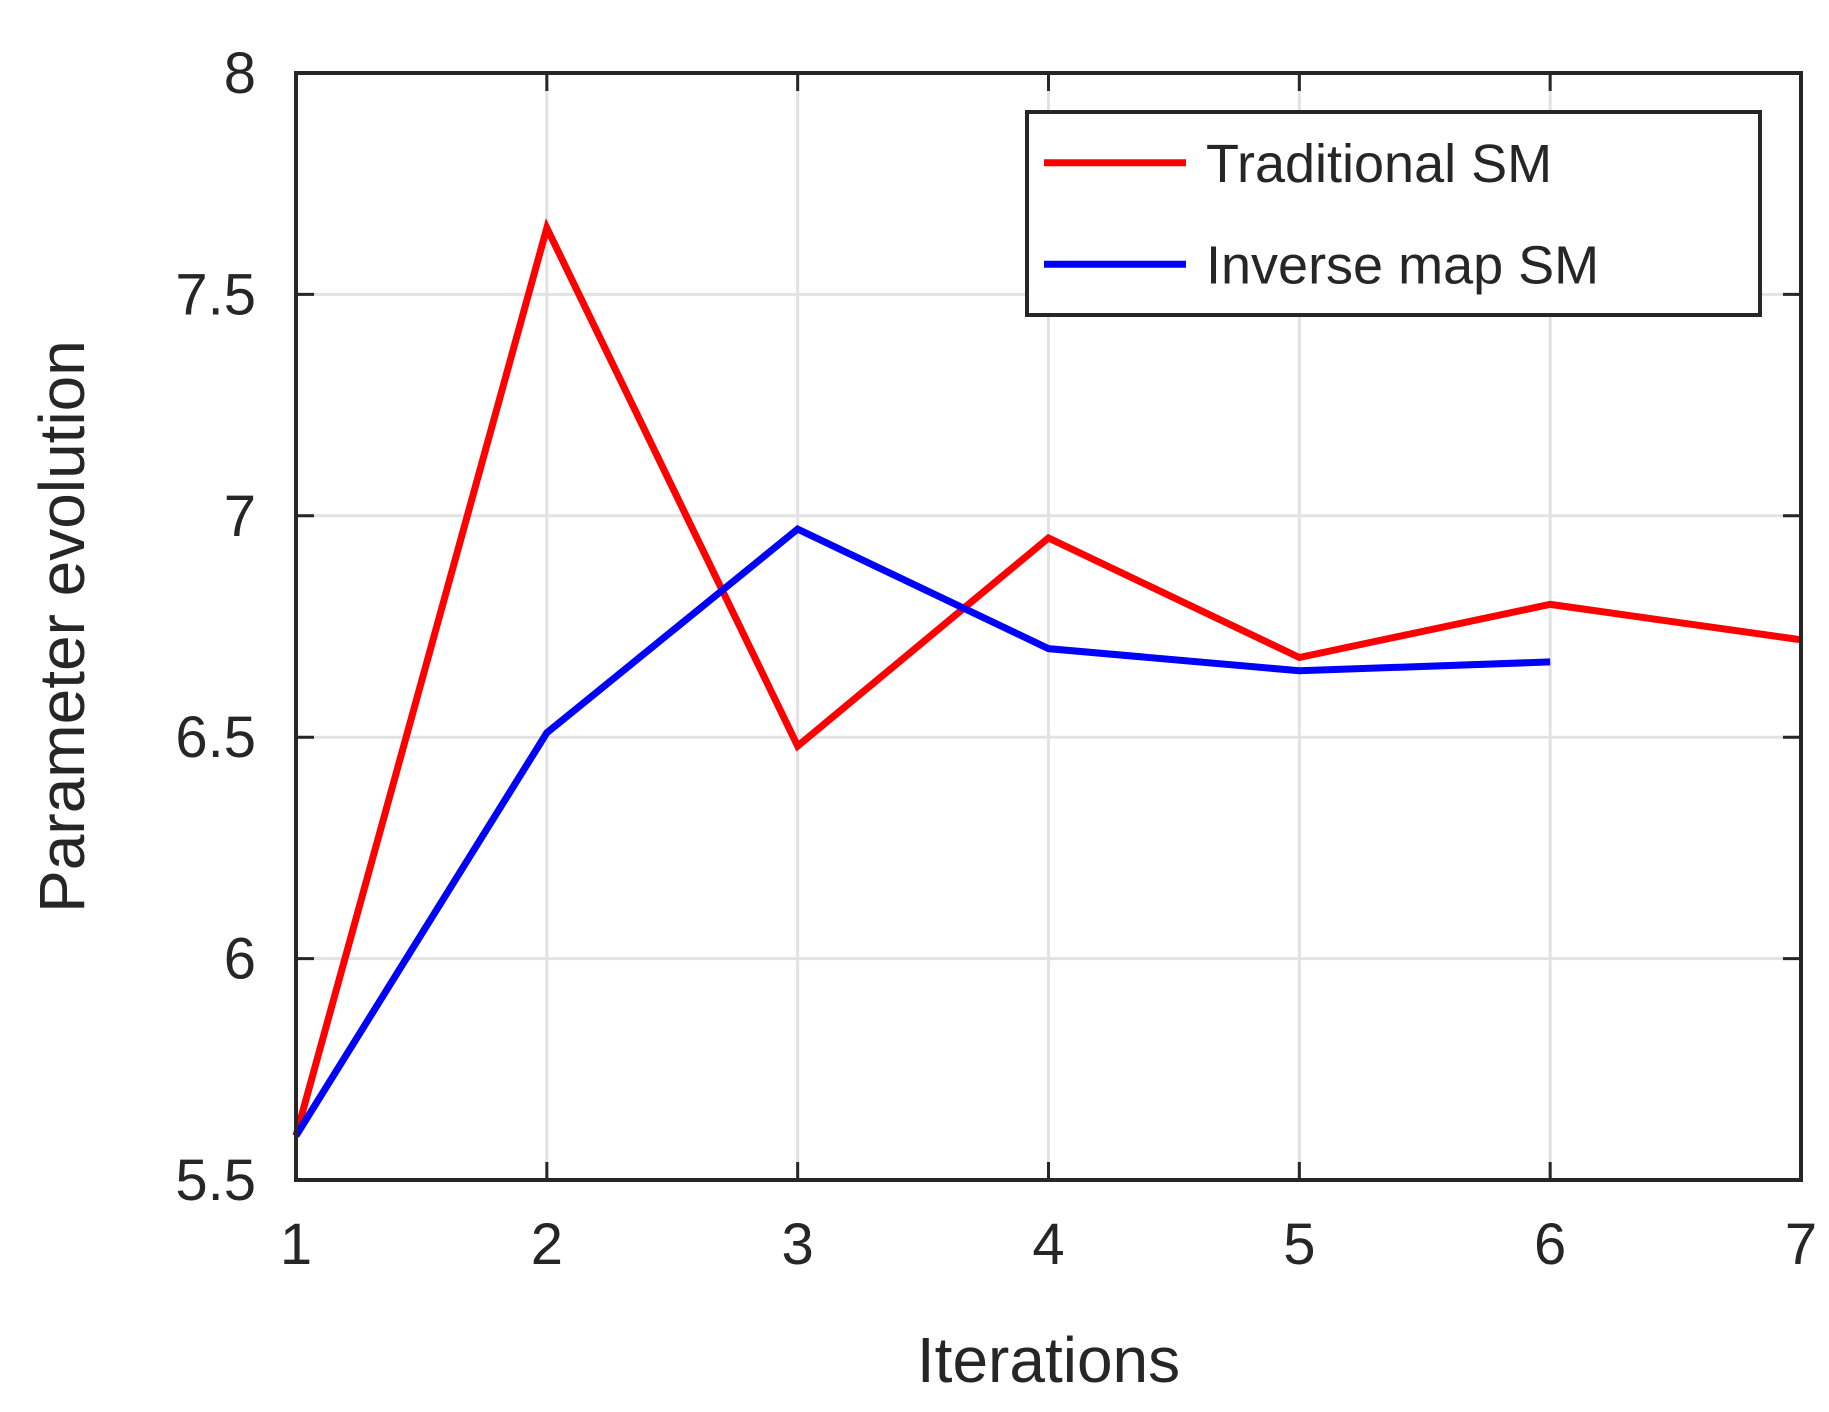 The image size is (1829, 1412). What do you see at coordinates (240, 516) in the screenshot?
I see `y-tick-label: 7` at bounding box center [240, 516].